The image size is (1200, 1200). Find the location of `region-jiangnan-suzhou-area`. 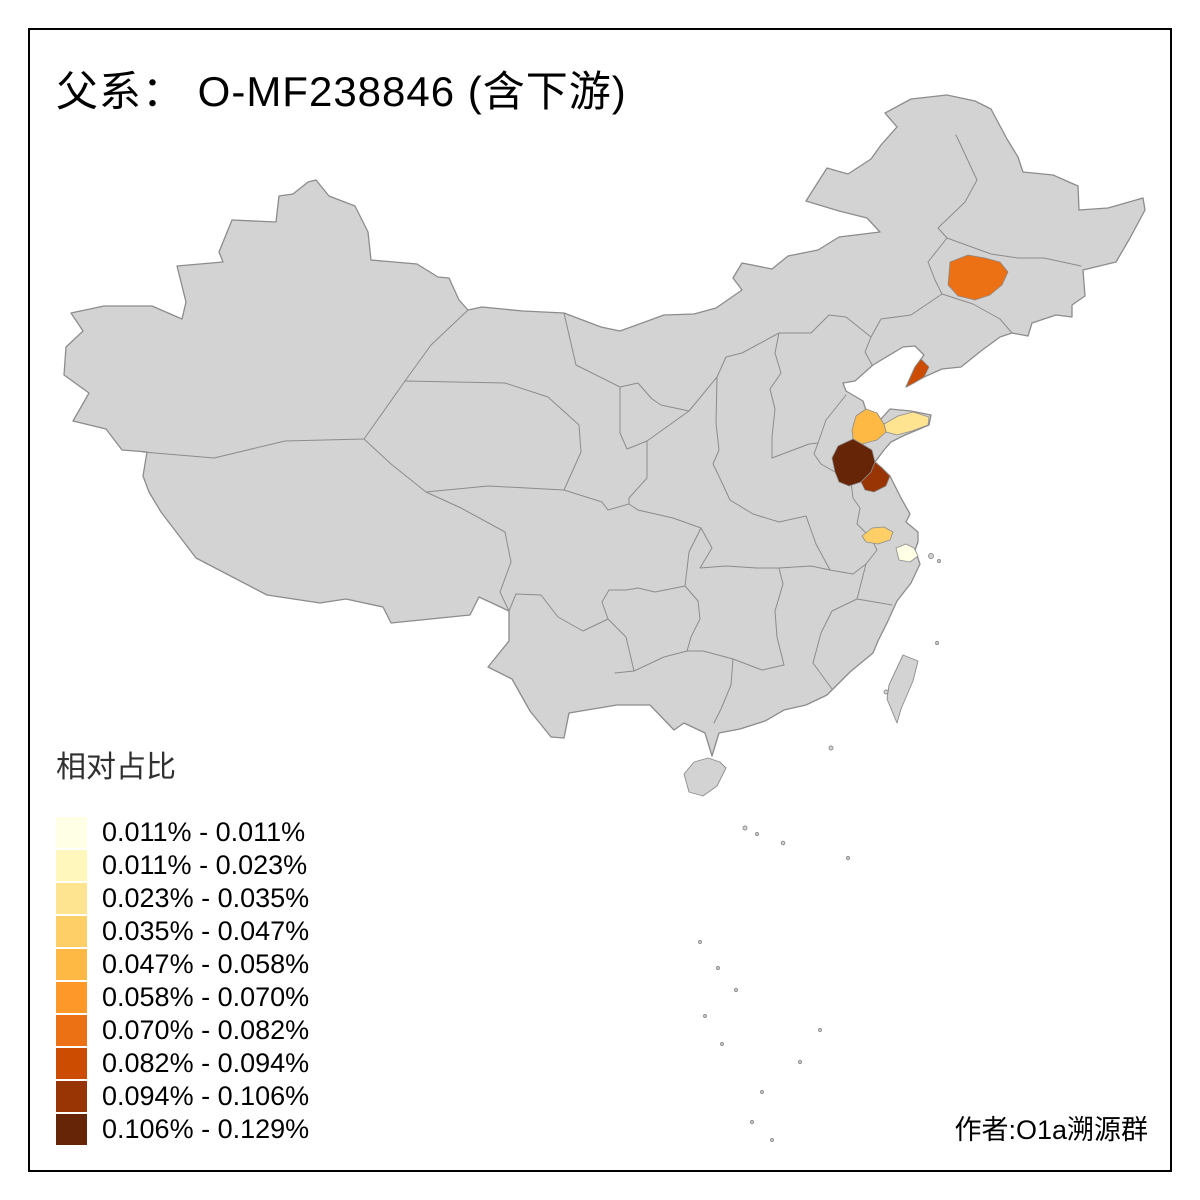

region-jiangnan-suzhou-area is located at coordinates (907, 553).